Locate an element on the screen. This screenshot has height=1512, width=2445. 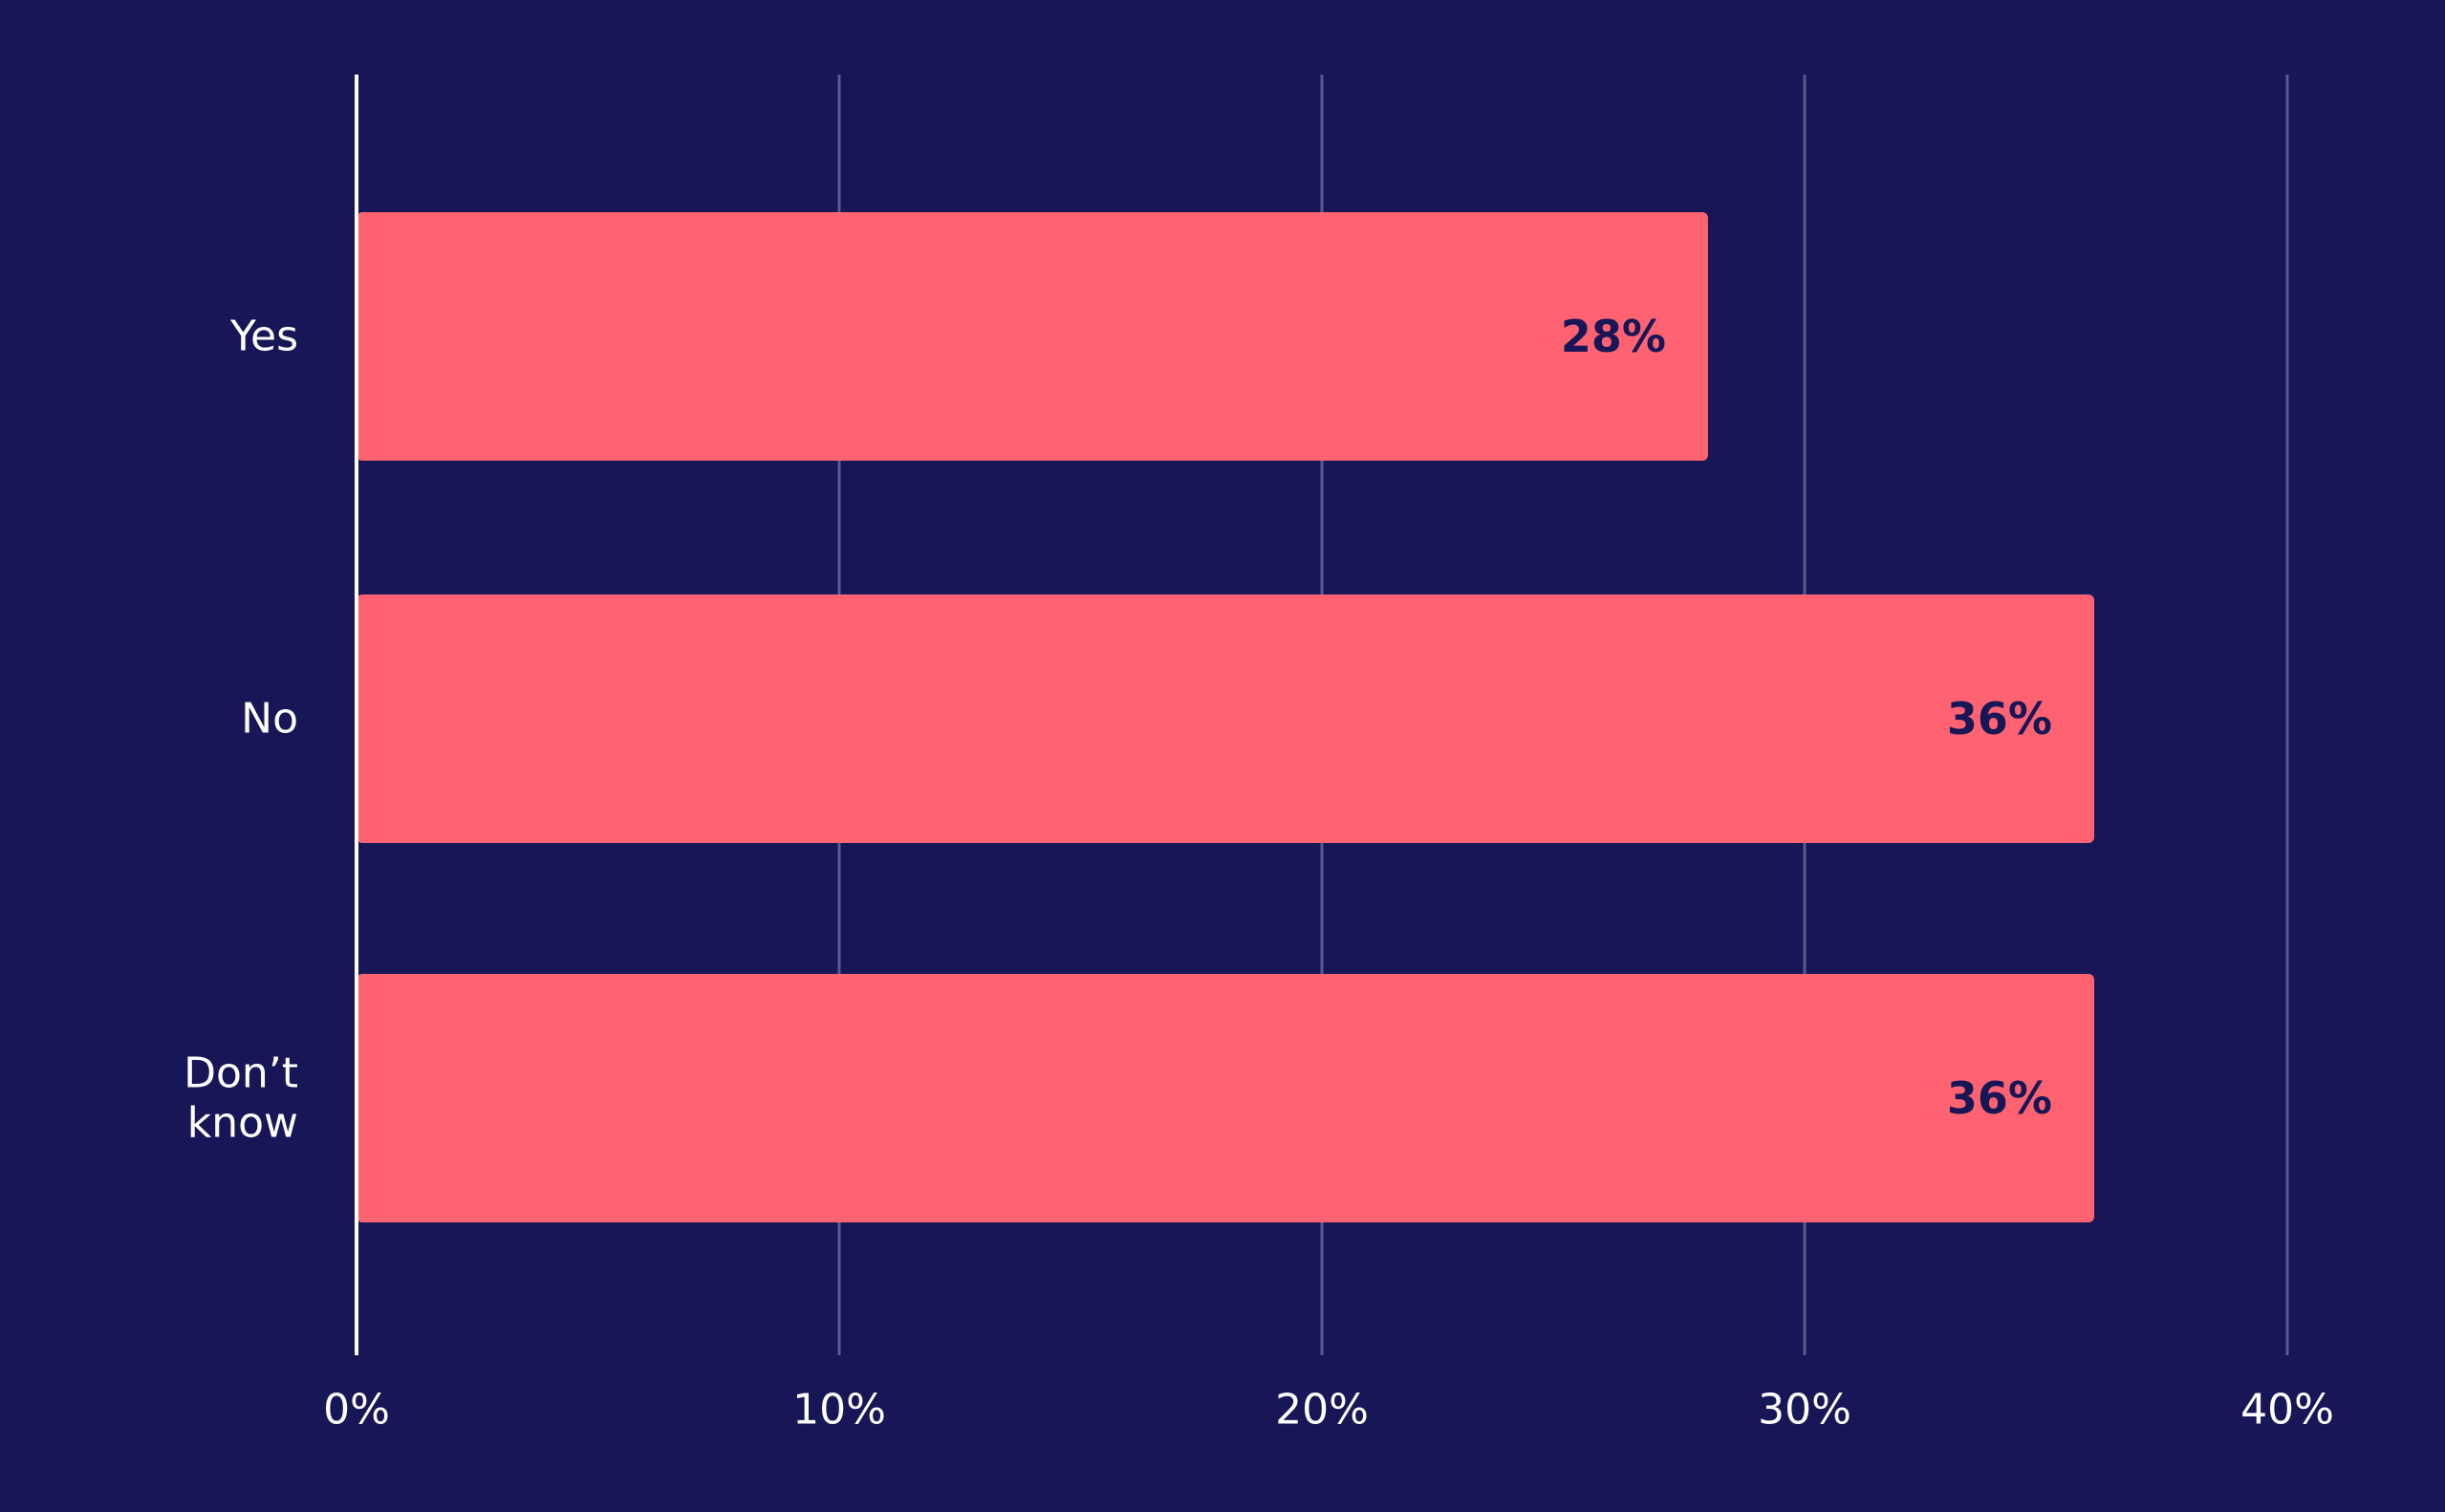
category-label-0: Yes is located at coordinates (263, 337).